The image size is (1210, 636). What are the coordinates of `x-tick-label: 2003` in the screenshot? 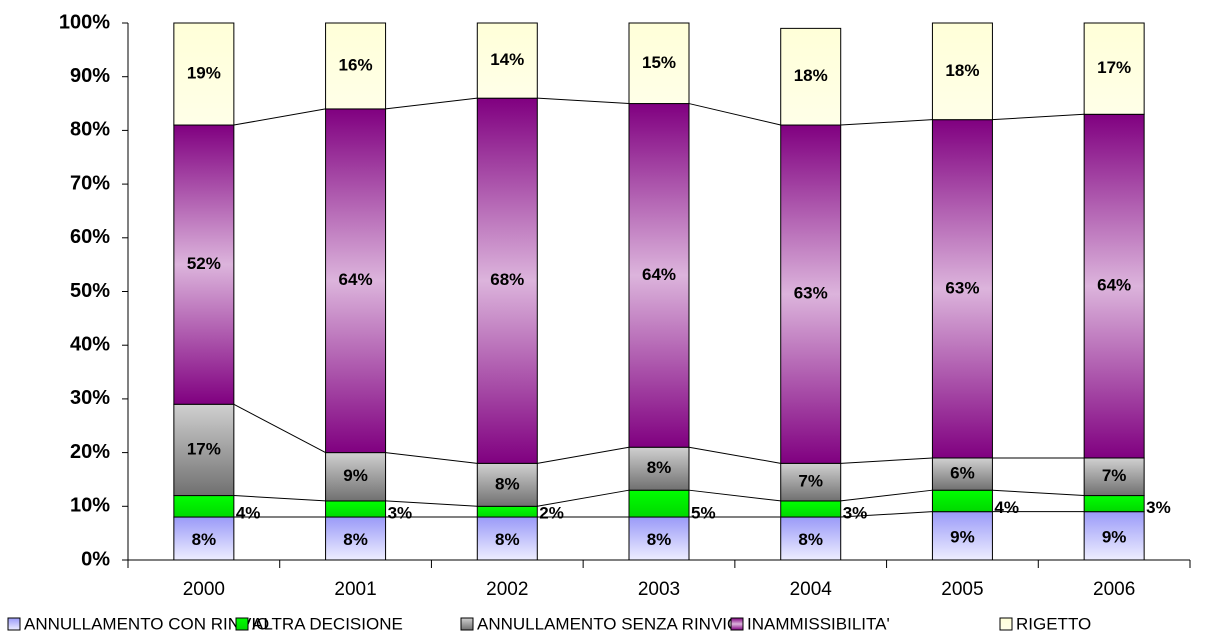 It's located at (659, 589).